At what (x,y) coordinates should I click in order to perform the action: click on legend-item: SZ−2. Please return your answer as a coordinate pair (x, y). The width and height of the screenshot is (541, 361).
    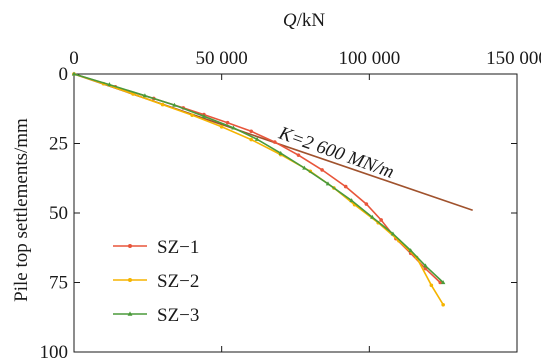
    Looking at the image, I should click on (156, 281).